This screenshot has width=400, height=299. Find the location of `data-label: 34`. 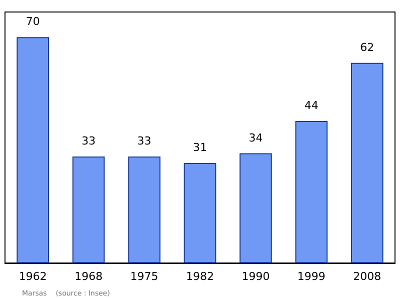

data-label: 34 is located at coordinates (255, 137).